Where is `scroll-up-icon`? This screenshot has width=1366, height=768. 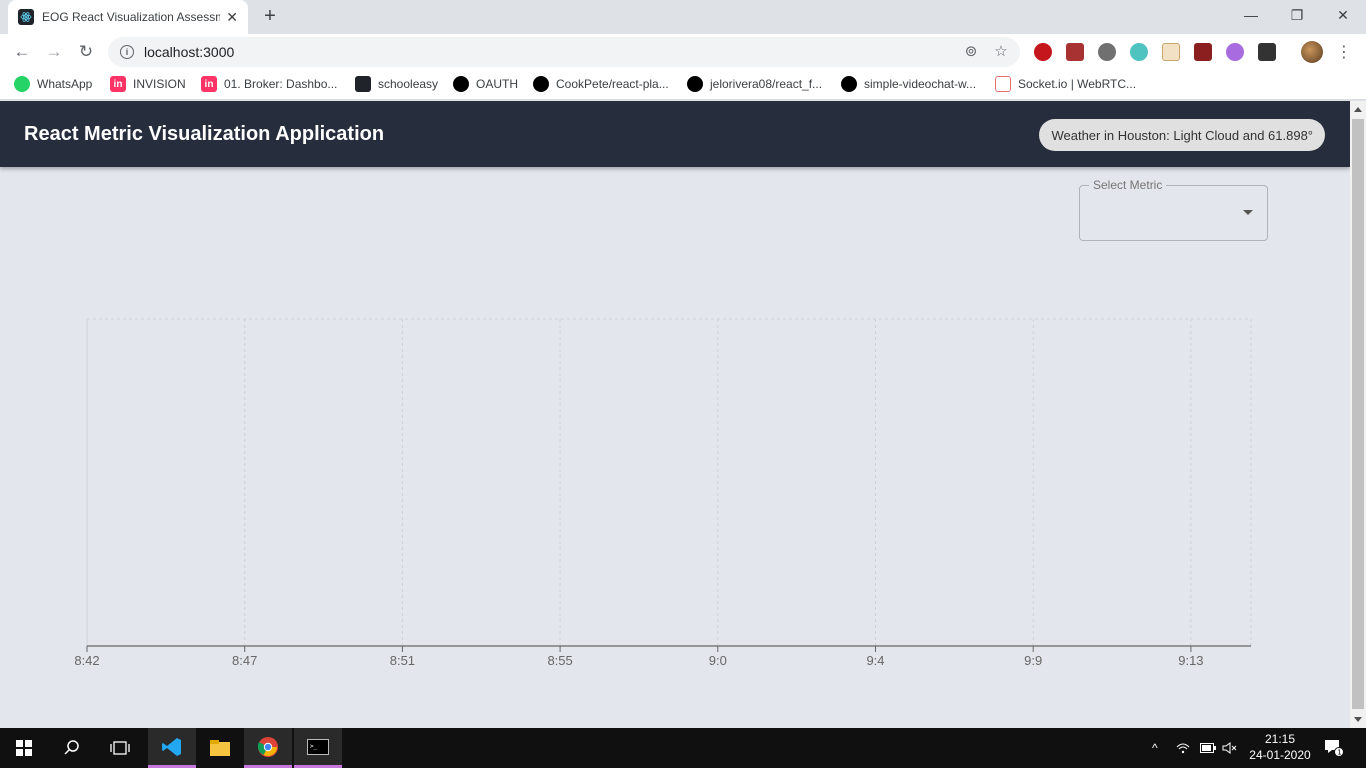
scroll-up-icon is located at coordinates (1358, 109).